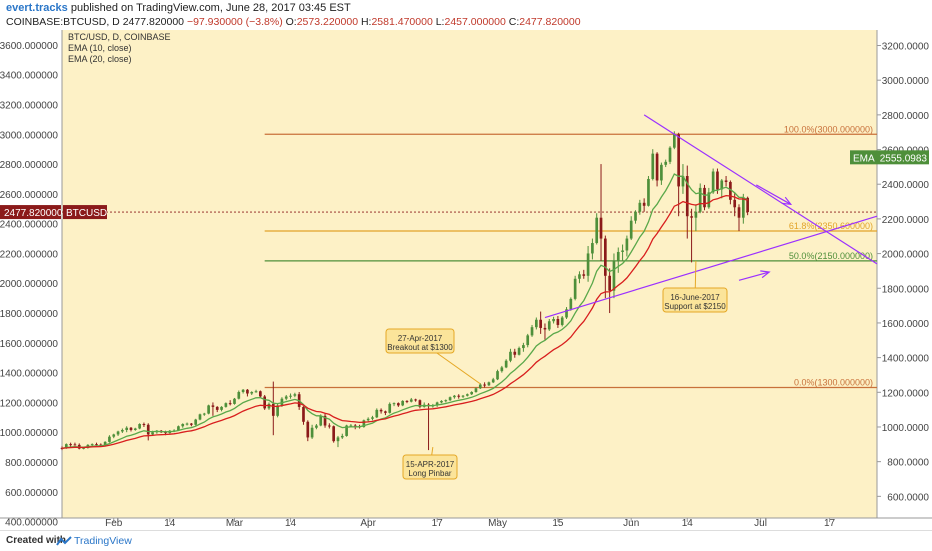 The image size is (932, 551). I want to click on left-axis-tick-label: 1600.000000, so click(29, 344).